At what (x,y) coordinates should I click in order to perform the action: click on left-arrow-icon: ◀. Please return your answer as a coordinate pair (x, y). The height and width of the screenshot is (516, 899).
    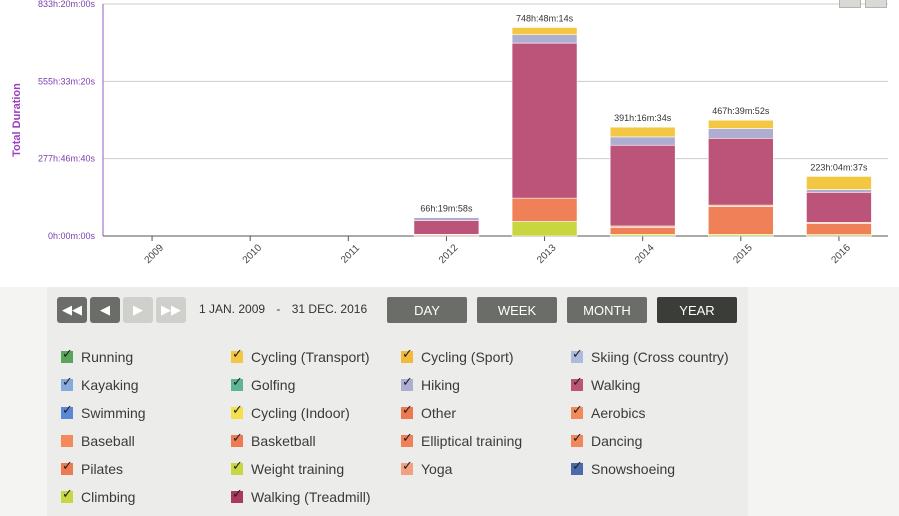
    Looking at the image, I should click on (105, 309).